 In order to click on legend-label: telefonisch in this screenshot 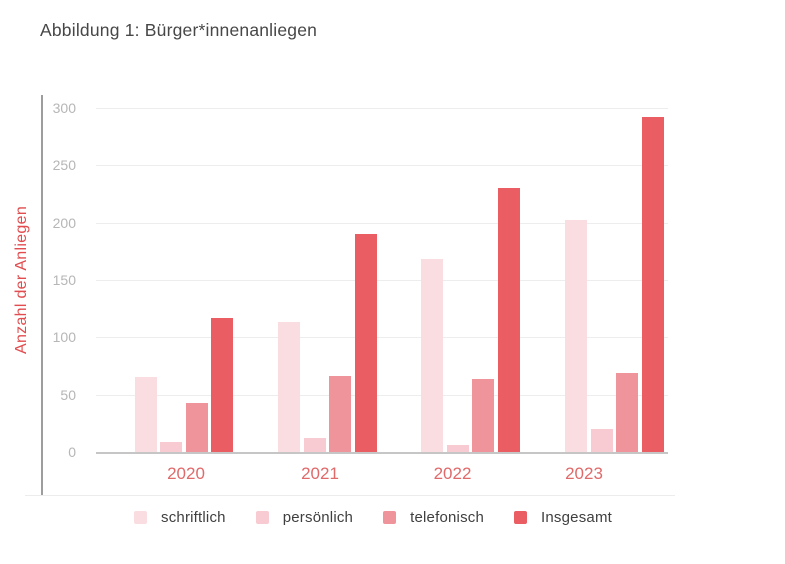, I will do `click(447, 517)`.